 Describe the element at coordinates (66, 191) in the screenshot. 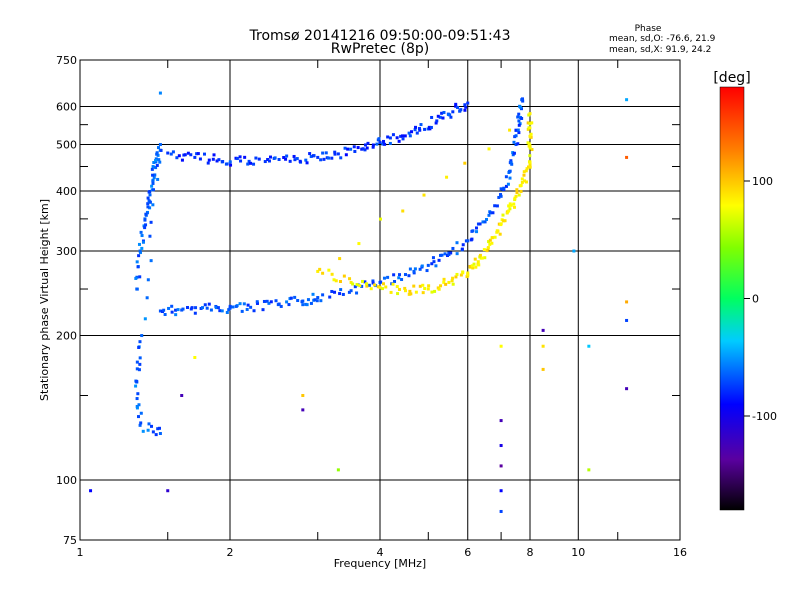

I see `y-tick-label: 400` at that location.